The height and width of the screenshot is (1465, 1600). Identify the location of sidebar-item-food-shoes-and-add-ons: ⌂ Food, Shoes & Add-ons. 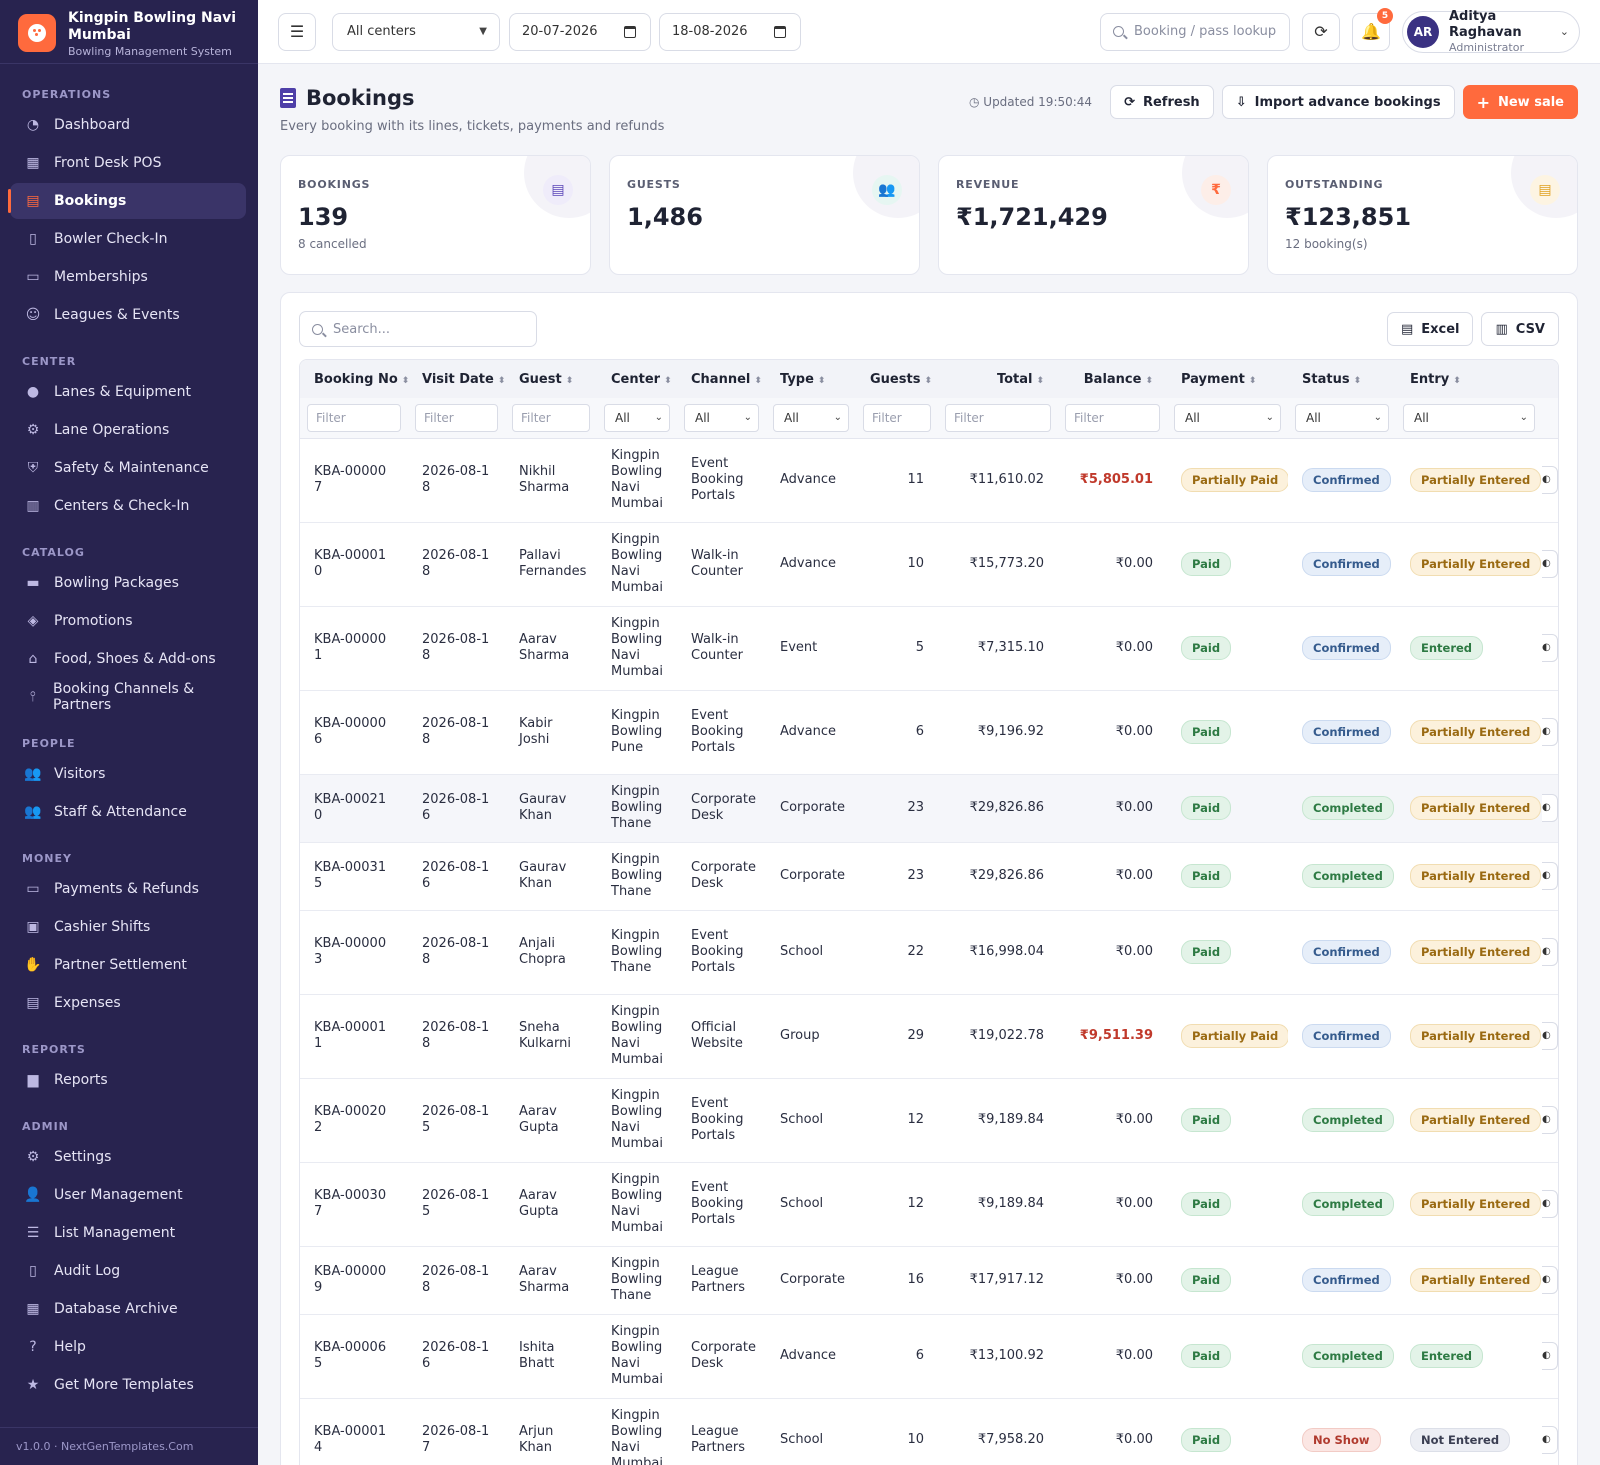
(128, 659).